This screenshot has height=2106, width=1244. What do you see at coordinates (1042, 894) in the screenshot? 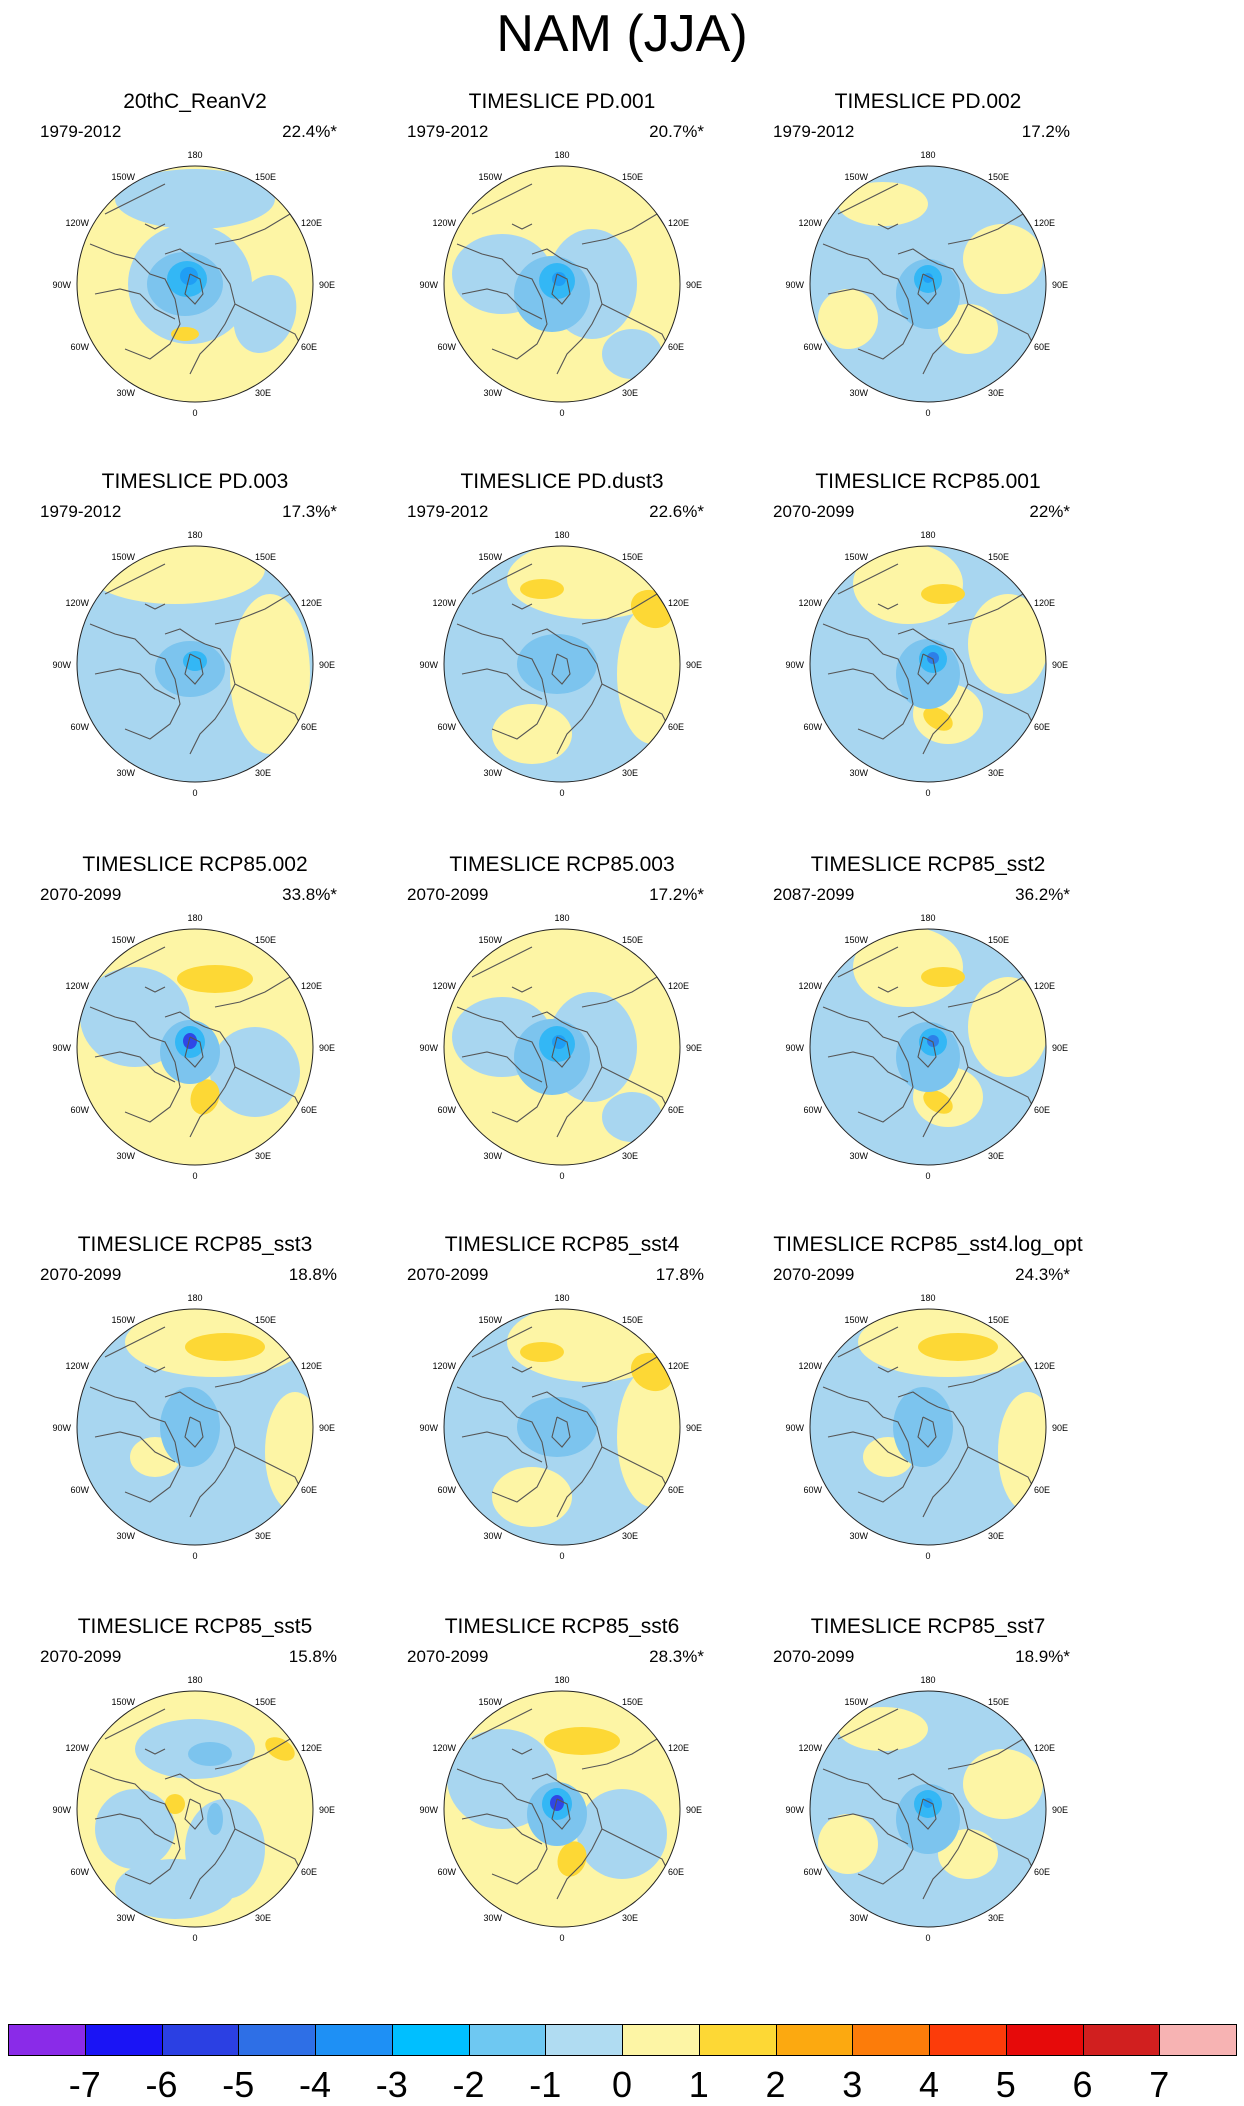
I see `panel-variance: 36.2%*` at bounding box center [1042, 894].